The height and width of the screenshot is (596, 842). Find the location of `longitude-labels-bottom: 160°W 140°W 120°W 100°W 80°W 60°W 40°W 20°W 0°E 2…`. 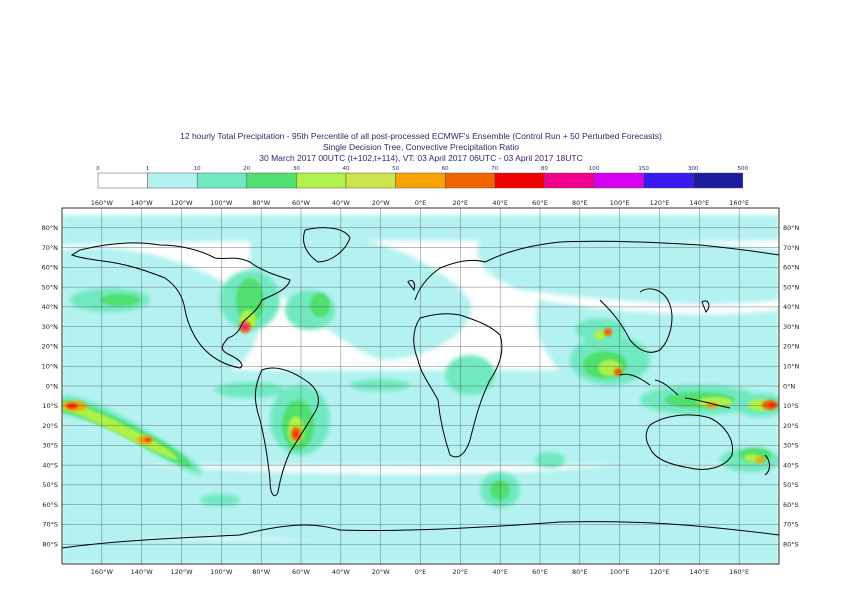

longitude-labels-bottom: 160°W 140°W 120°W 100°W 80°W 60°W 40°W 20°W 0°E 2… is located at coordinates (420, 572).